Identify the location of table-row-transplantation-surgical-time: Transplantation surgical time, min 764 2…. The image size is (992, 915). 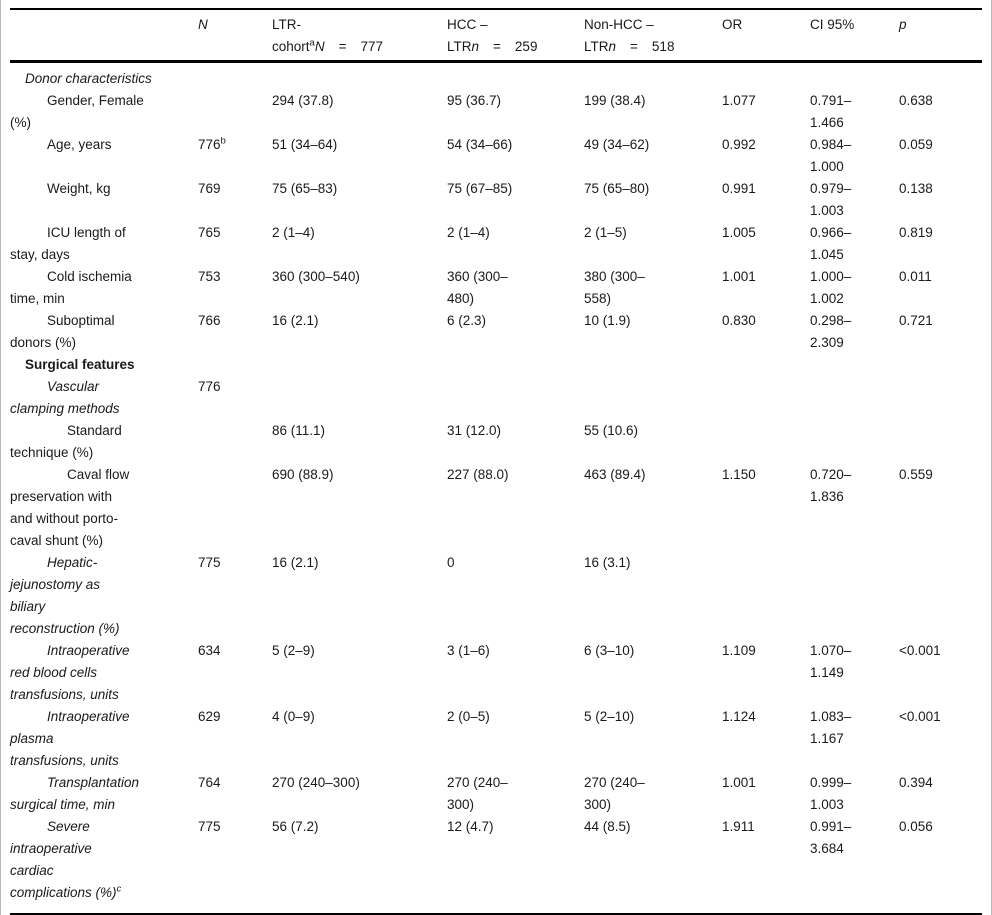
(496, 794).